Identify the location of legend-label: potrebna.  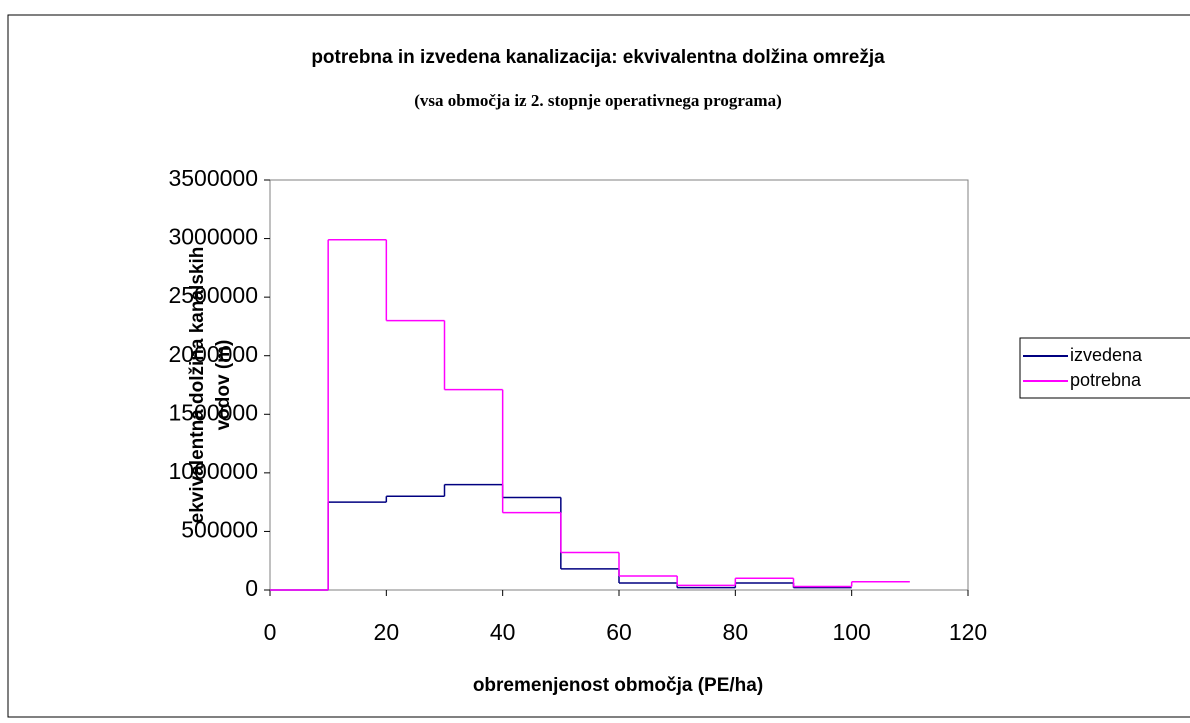
(1106, 380).